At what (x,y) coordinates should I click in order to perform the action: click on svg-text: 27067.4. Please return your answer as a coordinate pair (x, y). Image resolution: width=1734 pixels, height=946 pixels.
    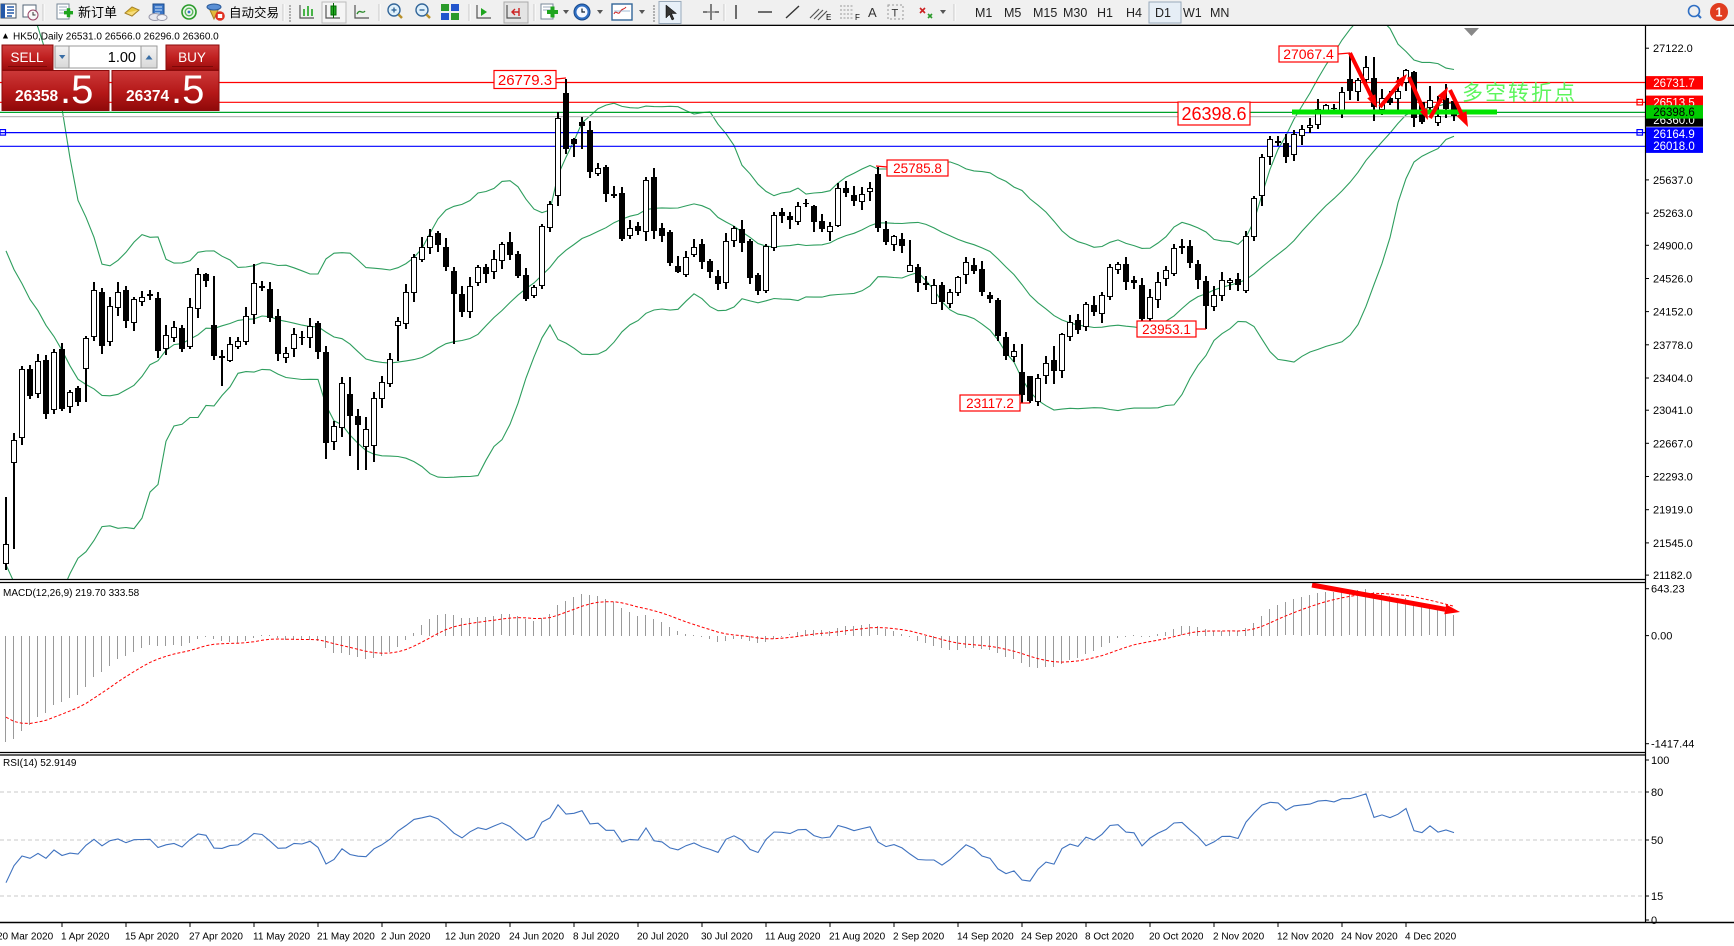
    Looking at the image, I should click on (1308, 54).